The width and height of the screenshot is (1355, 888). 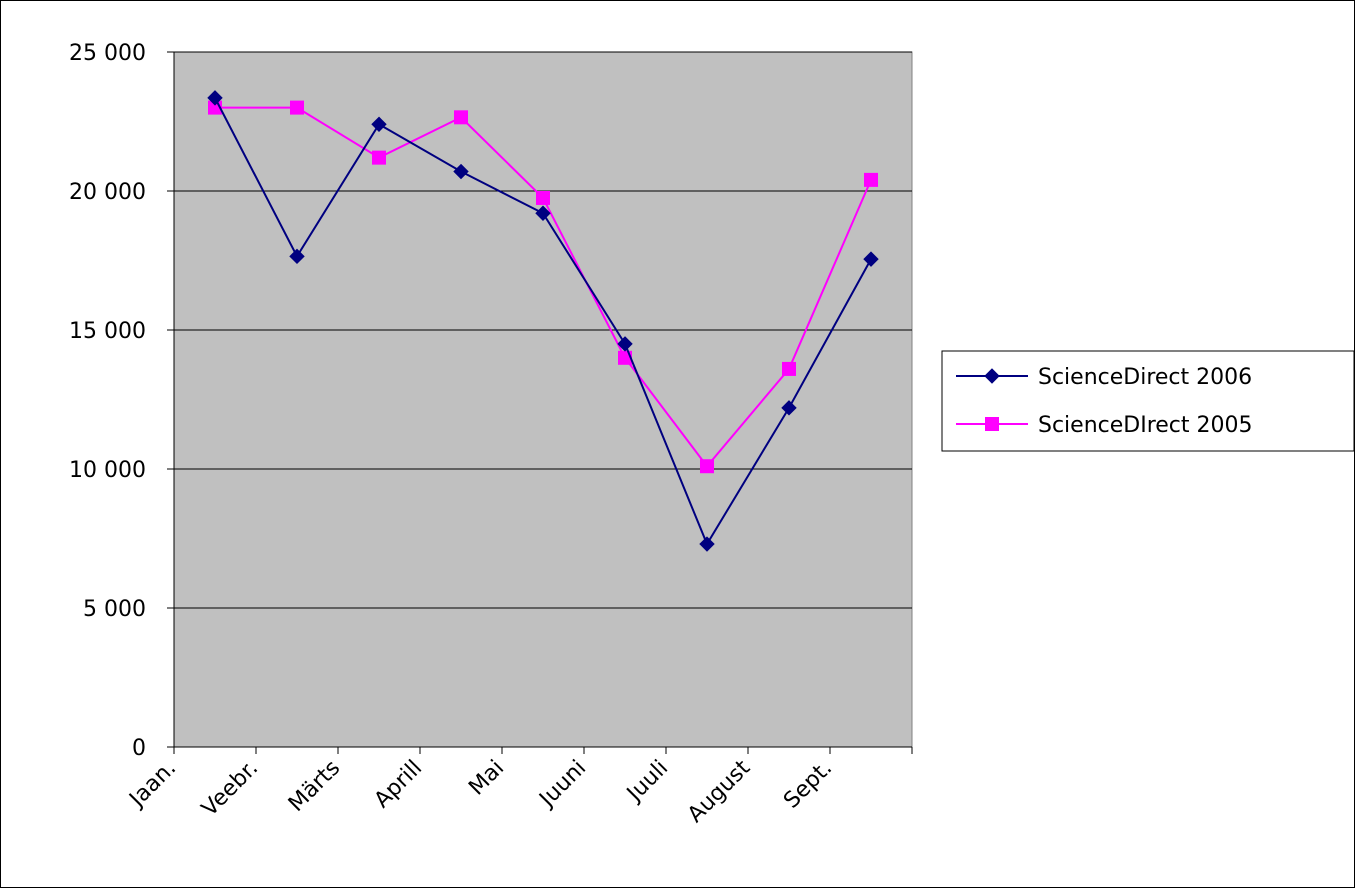 What do you see at coordinates (314, 786) in the screenshot?
I see `x-tick-label: Märts` at bounding box center [314, 786].